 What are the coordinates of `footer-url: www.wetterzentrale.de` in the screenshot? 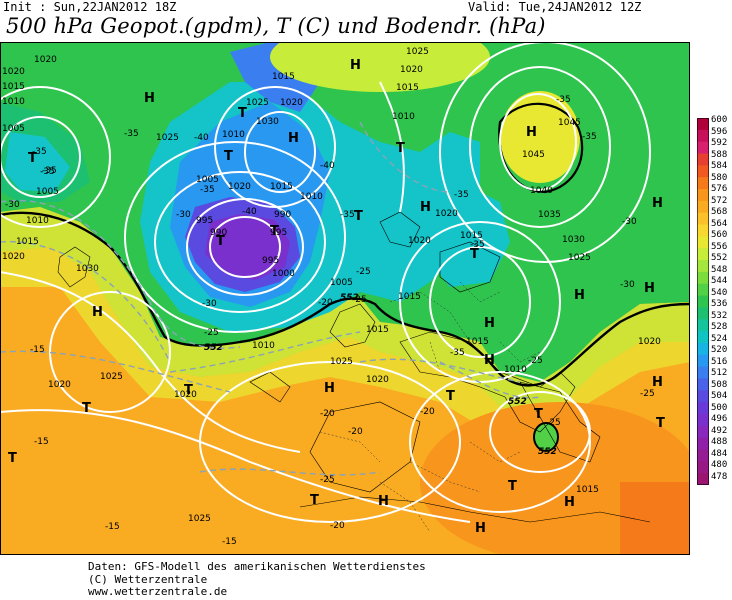 It's located at (158, 591).